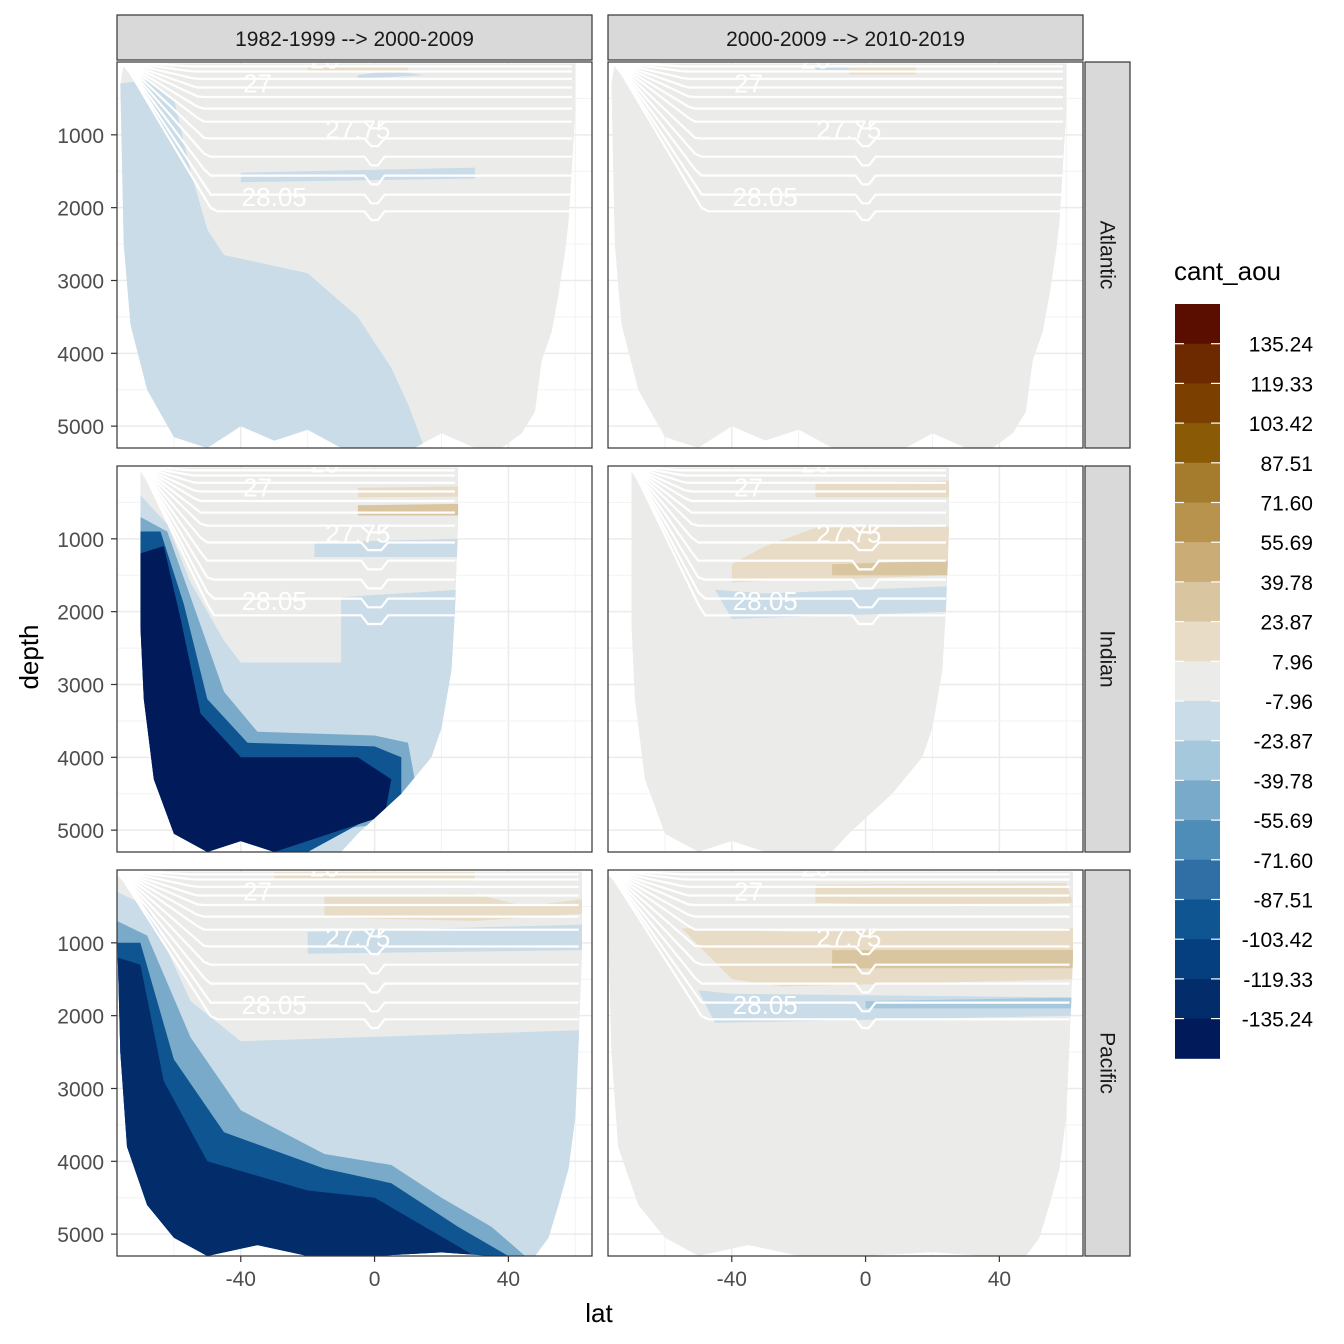 The width and height of the screenshot is (1344, 1344). What do you see at coordinates (1227, 271) in the screenshot?
I see `legend-title: cant_aou` at bounding box center [1227, 271].